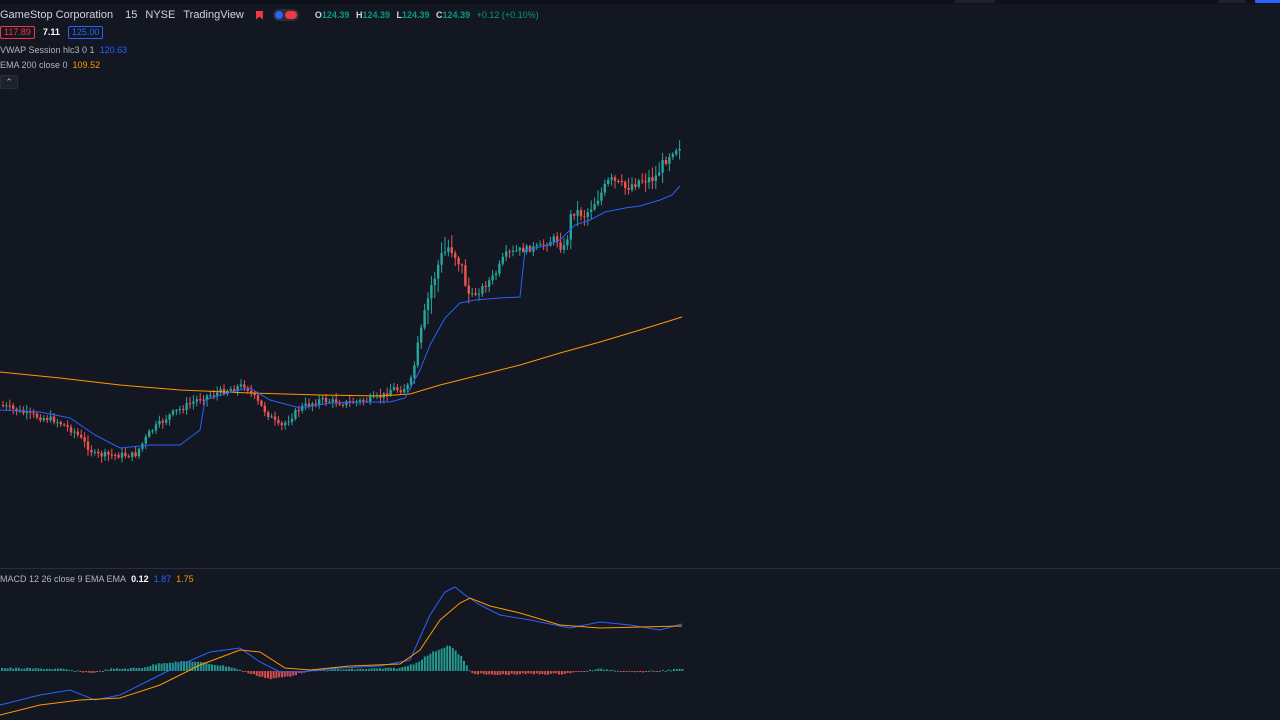 This screenshot has width=1280, height=720. What do you see at coordinates (85, 32) in the screenshot?
I see `buy-price-button: 125.00` at bounding box center [85, 32].